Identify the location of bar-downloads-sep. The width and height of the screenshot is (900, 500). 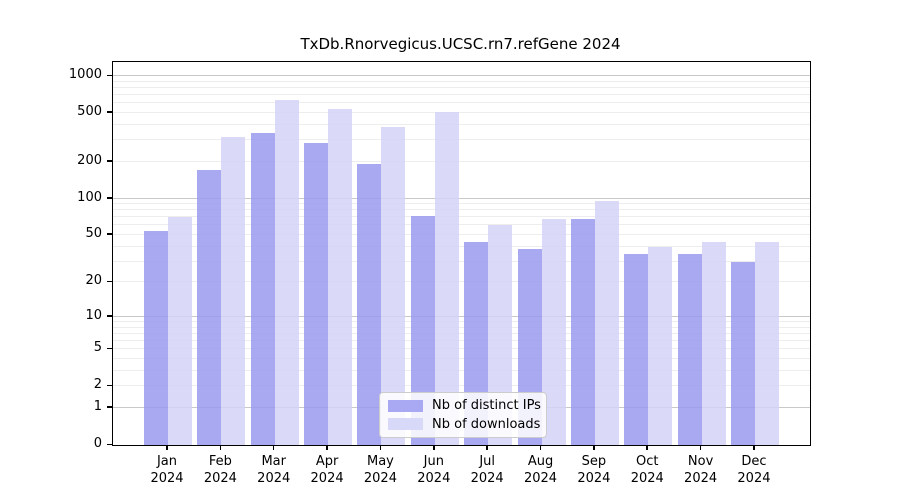
(606, 323).